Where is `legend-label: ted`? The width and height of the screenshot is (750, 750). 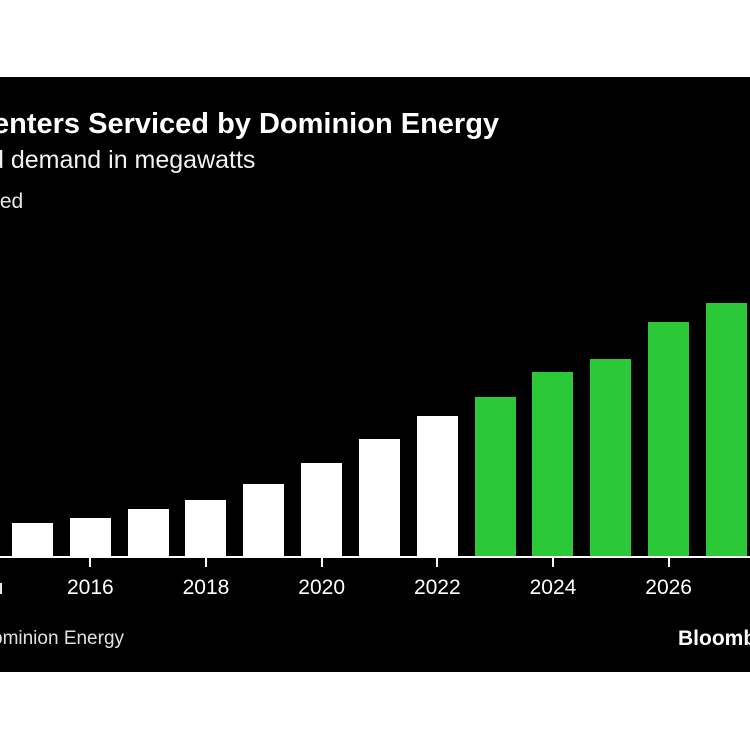 legend-label: ted is located at coordinates (12, 201).